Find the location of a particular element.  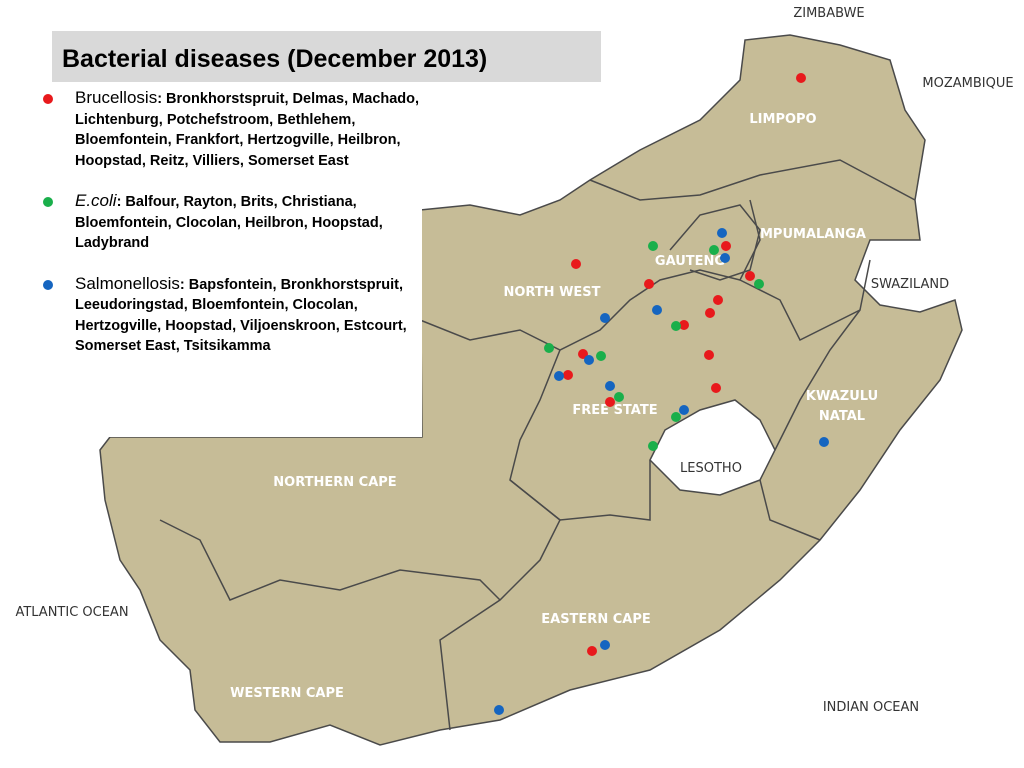

region-label: NORTH WEST is located at coordinates (551, 292).